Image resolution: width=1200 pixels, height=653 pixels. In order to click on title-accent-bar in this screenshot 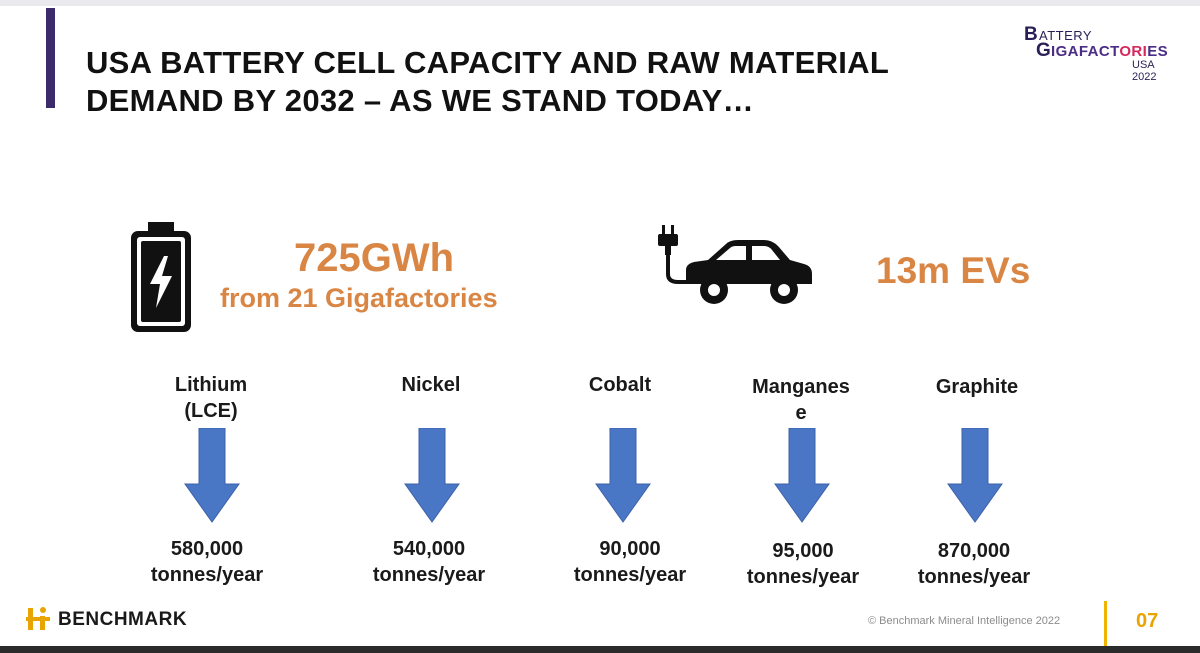, I will do `click(50, 58)`.